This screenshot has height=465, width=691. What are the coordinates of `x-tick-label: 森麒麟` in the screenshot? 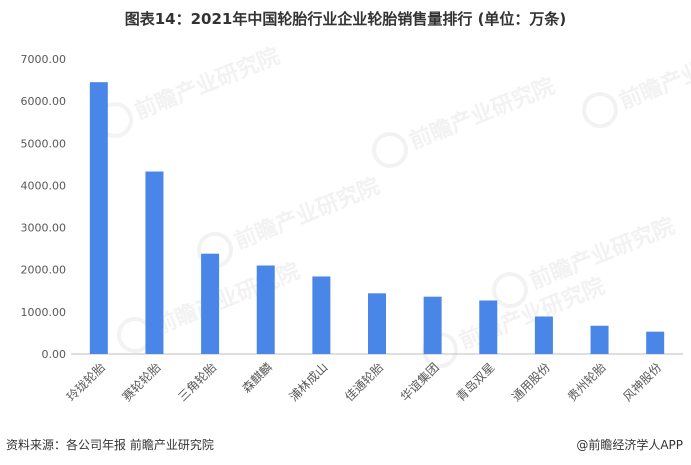 It's located at (257, 378).